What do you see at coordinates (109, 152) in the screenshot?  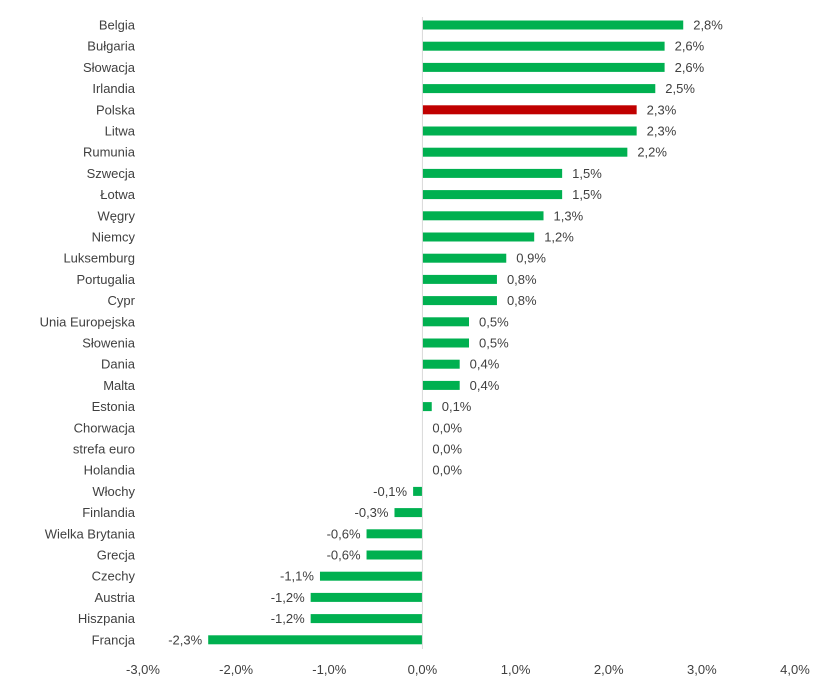 I see `category-label: Rumunia` at bounding box center [109, 152].